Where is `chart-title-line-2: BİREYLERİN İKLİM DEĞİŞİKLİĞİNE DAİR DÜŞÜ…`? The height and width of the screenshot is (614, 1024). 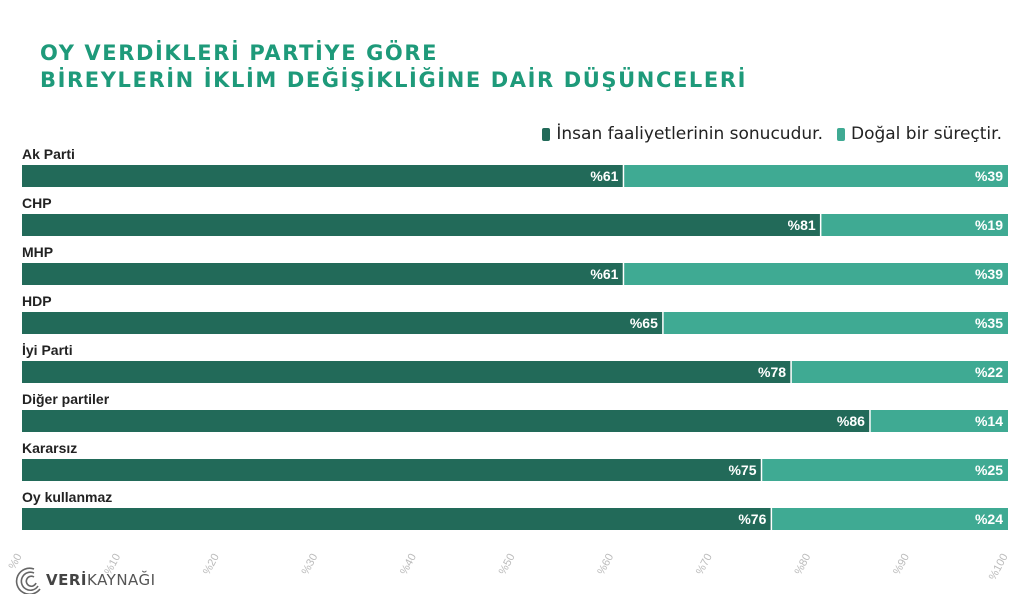
chart-title-line-2: BİREYLERİN İKLİM DEĞİŞİKLİĞİNE DAİR DÜŞÜ… is located at coordinates (394, 80).